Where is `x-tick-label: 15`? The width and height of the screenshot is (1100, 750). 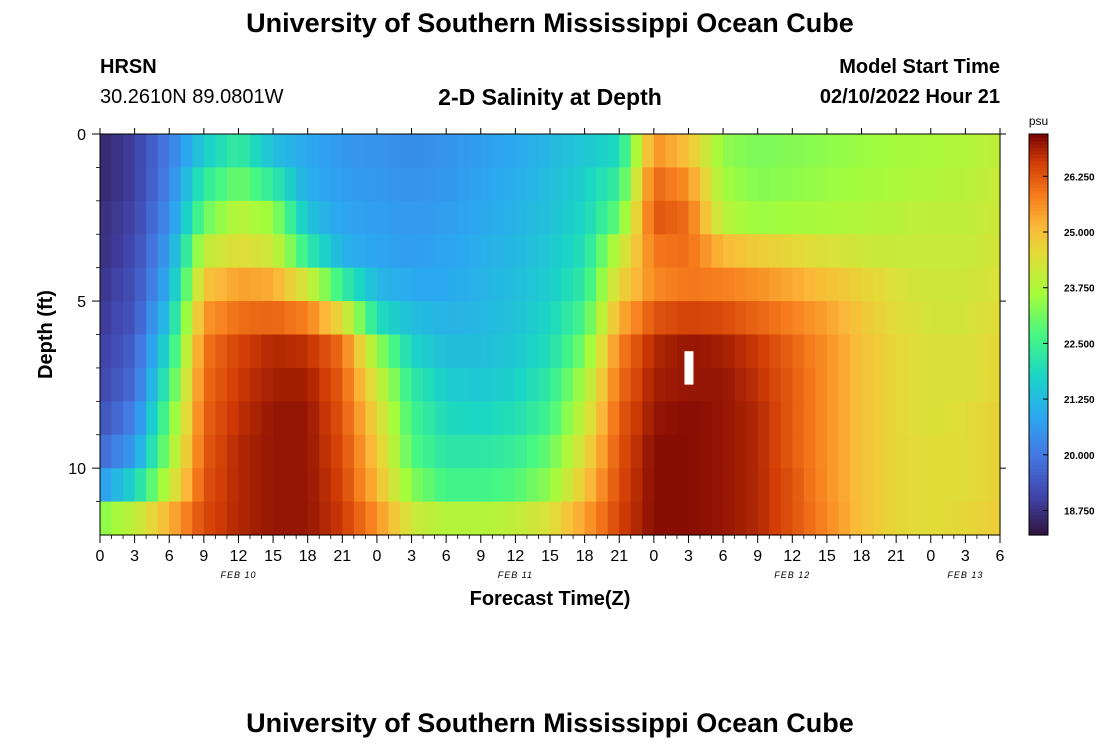
x-tick-label: 15 is located at coordinates (827, 556).